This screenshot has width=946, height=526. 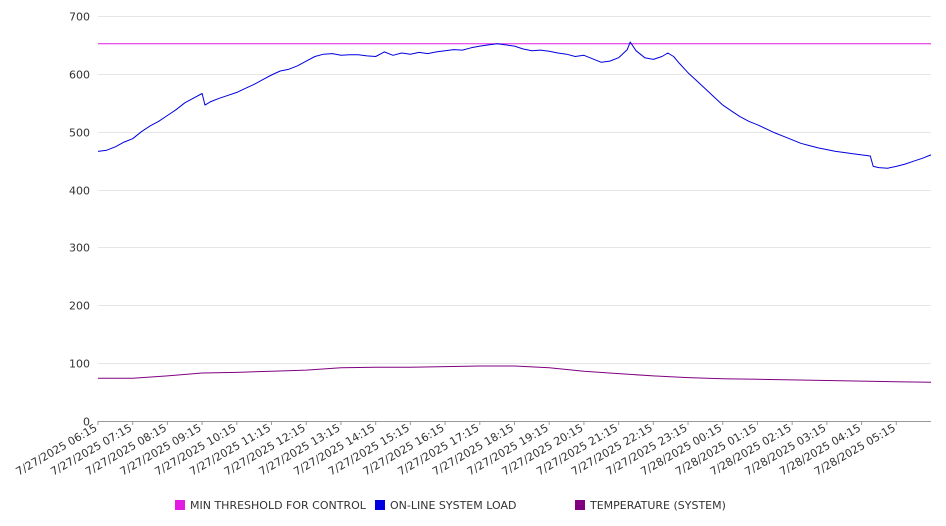 What do you see at coordinates (86, 422) in the screenshot?
I see `y-tick-label: 0` at bounding box center [86, 422].